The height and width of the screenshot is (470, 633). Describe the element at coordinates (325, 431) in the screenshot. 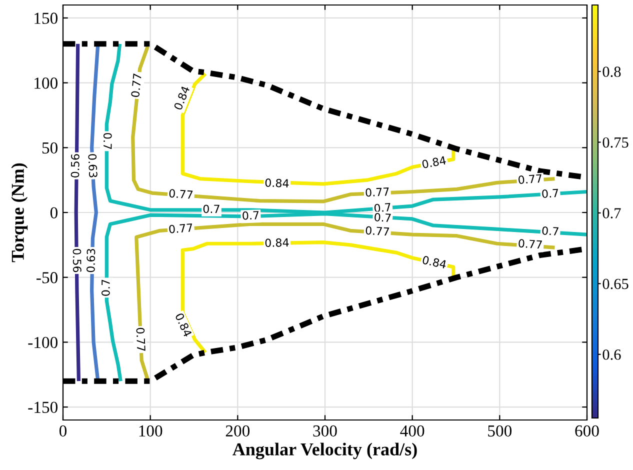

I see `x-tick-label: 300` at that location.